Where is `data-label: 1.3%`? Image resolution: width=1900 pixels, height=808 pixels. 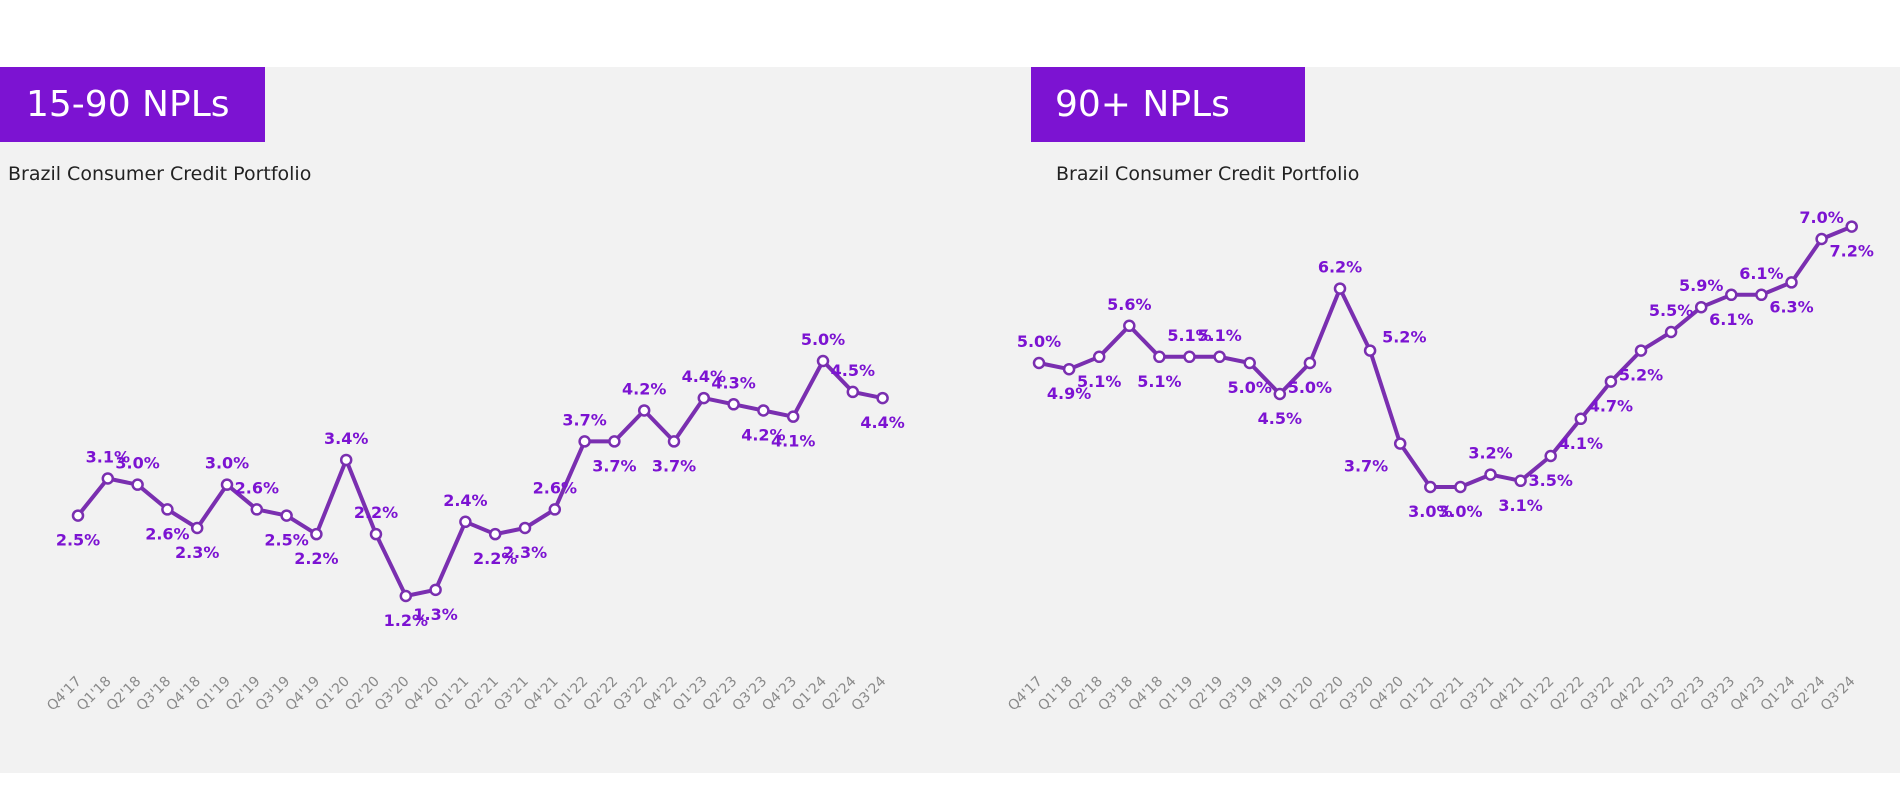
data-label: 1.3% is located at coordinates (435, 614).